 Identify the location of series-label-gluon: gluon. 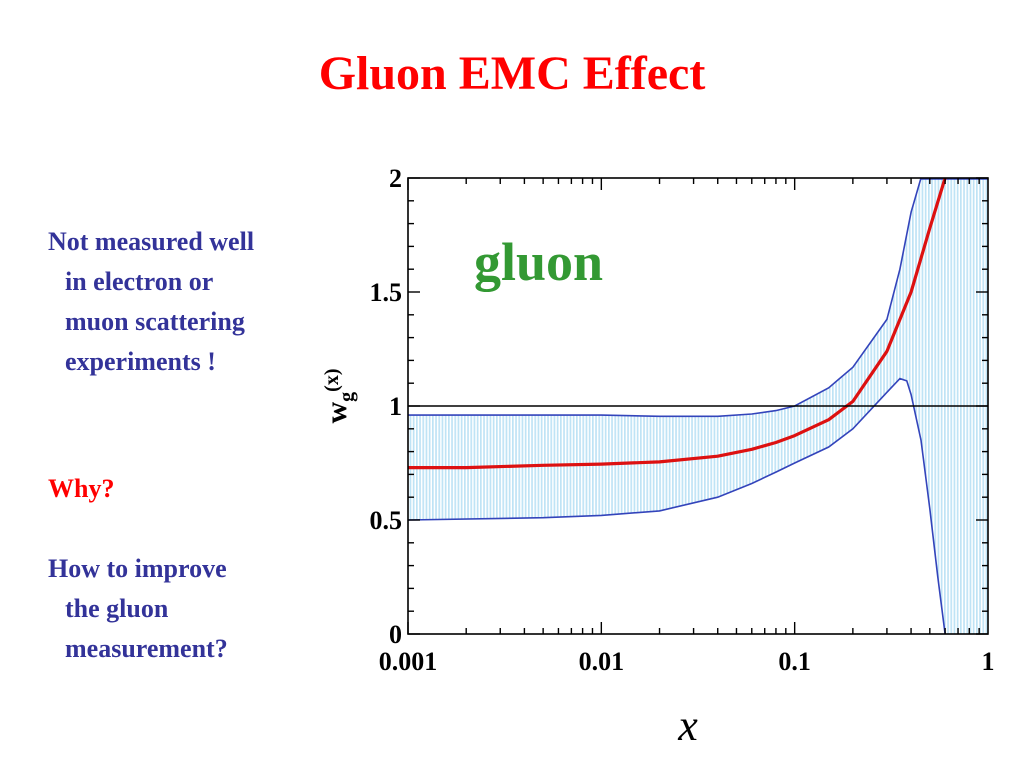
(538, 262).